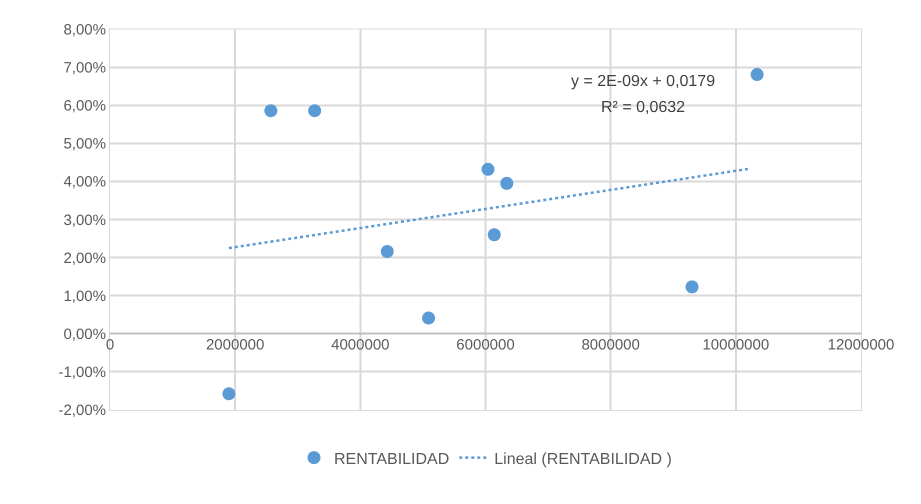 The width and height of the screenshot is (921, 504). Describe the element at coordinates (84, 68) in the screenshot. I see `y-tick-label: 7,00%` at that location.